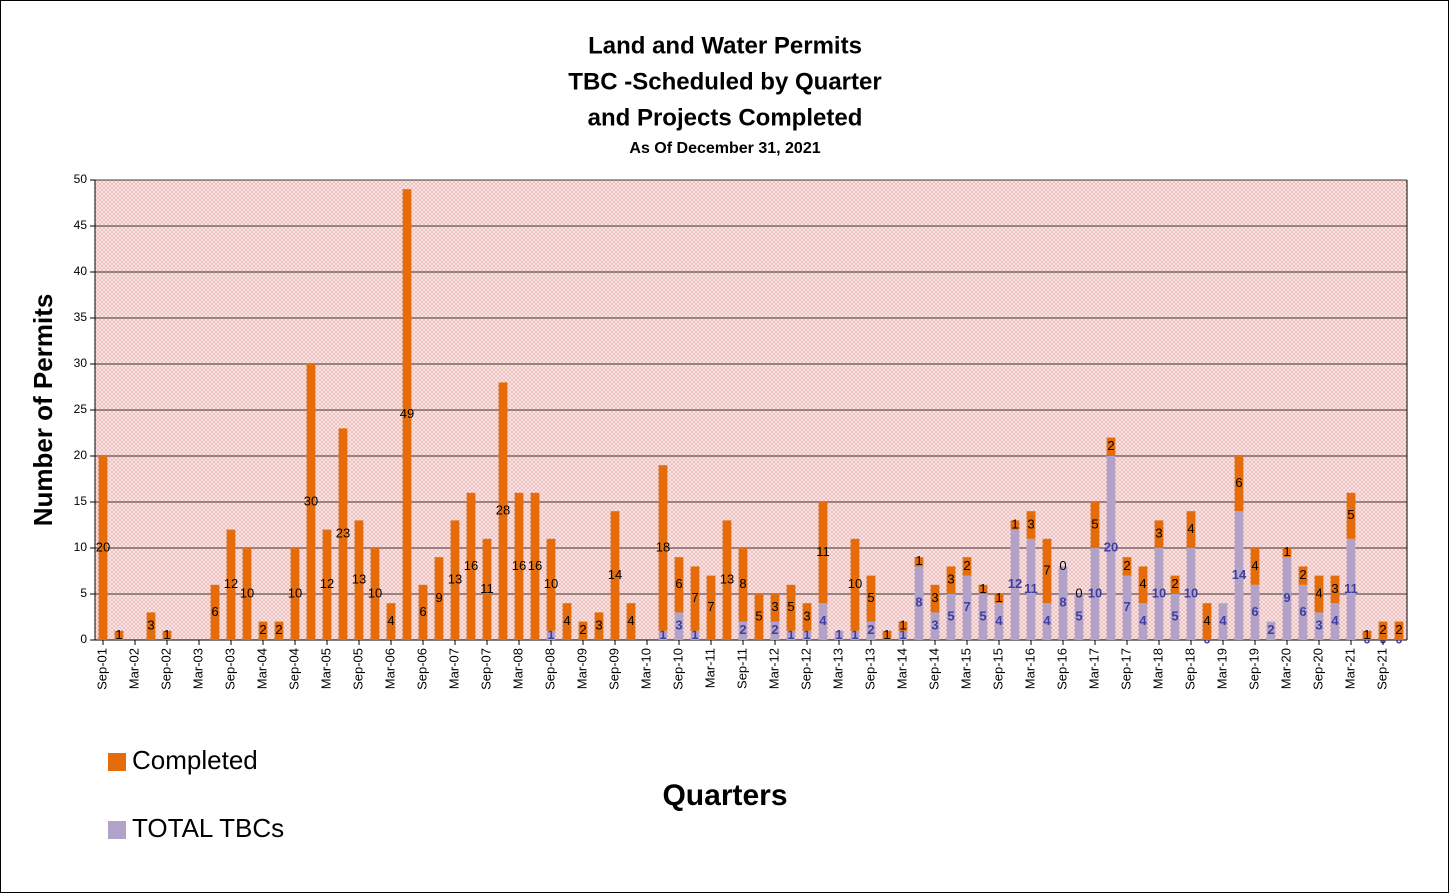 This screenshot has width=1450, height=894. What do you see at coordinates (81, 547) in the screenshot?
I see `y-tick-label: 10` at bounding box center [81, 547].